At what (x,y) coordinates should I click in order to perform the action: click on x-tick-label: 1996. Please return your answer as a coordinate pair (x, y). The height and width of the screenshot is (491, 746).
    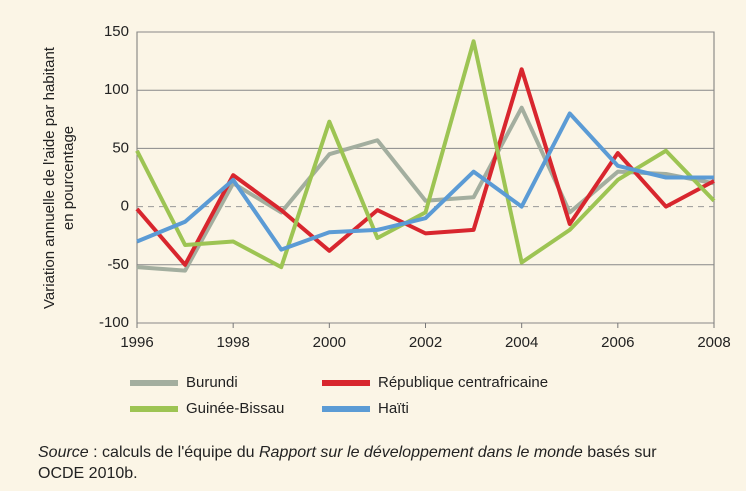
    Looking at the image, I should click on (136, 342).